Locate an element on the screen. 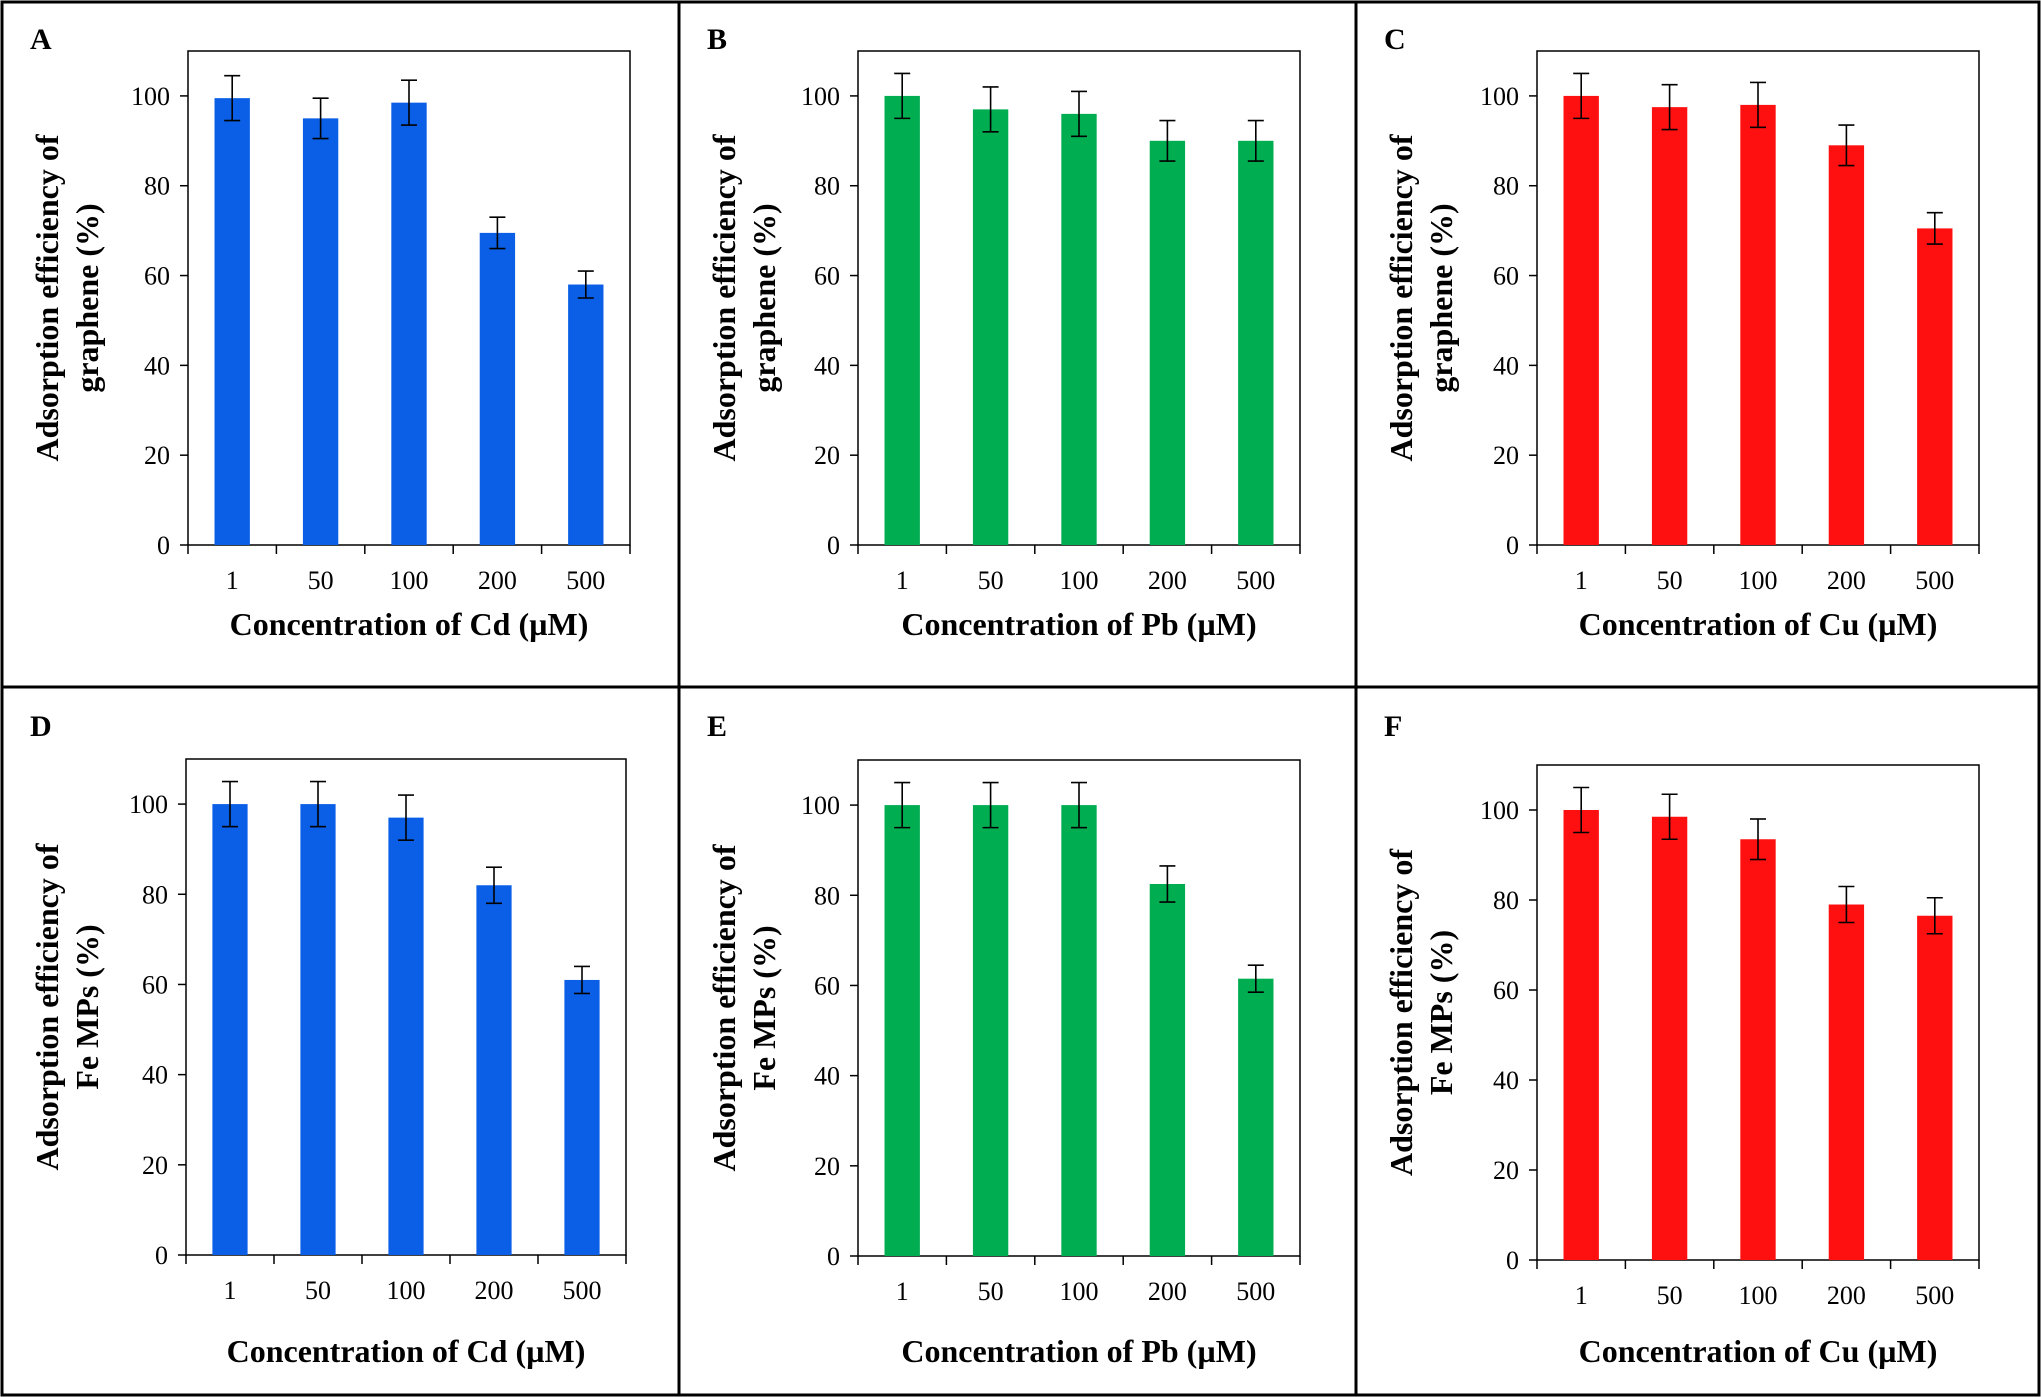 The width and height of the screenshot is (2041, 1397). x-axis-title: Concentration of Pb (µM) is located at coordinates (1078, 1351).